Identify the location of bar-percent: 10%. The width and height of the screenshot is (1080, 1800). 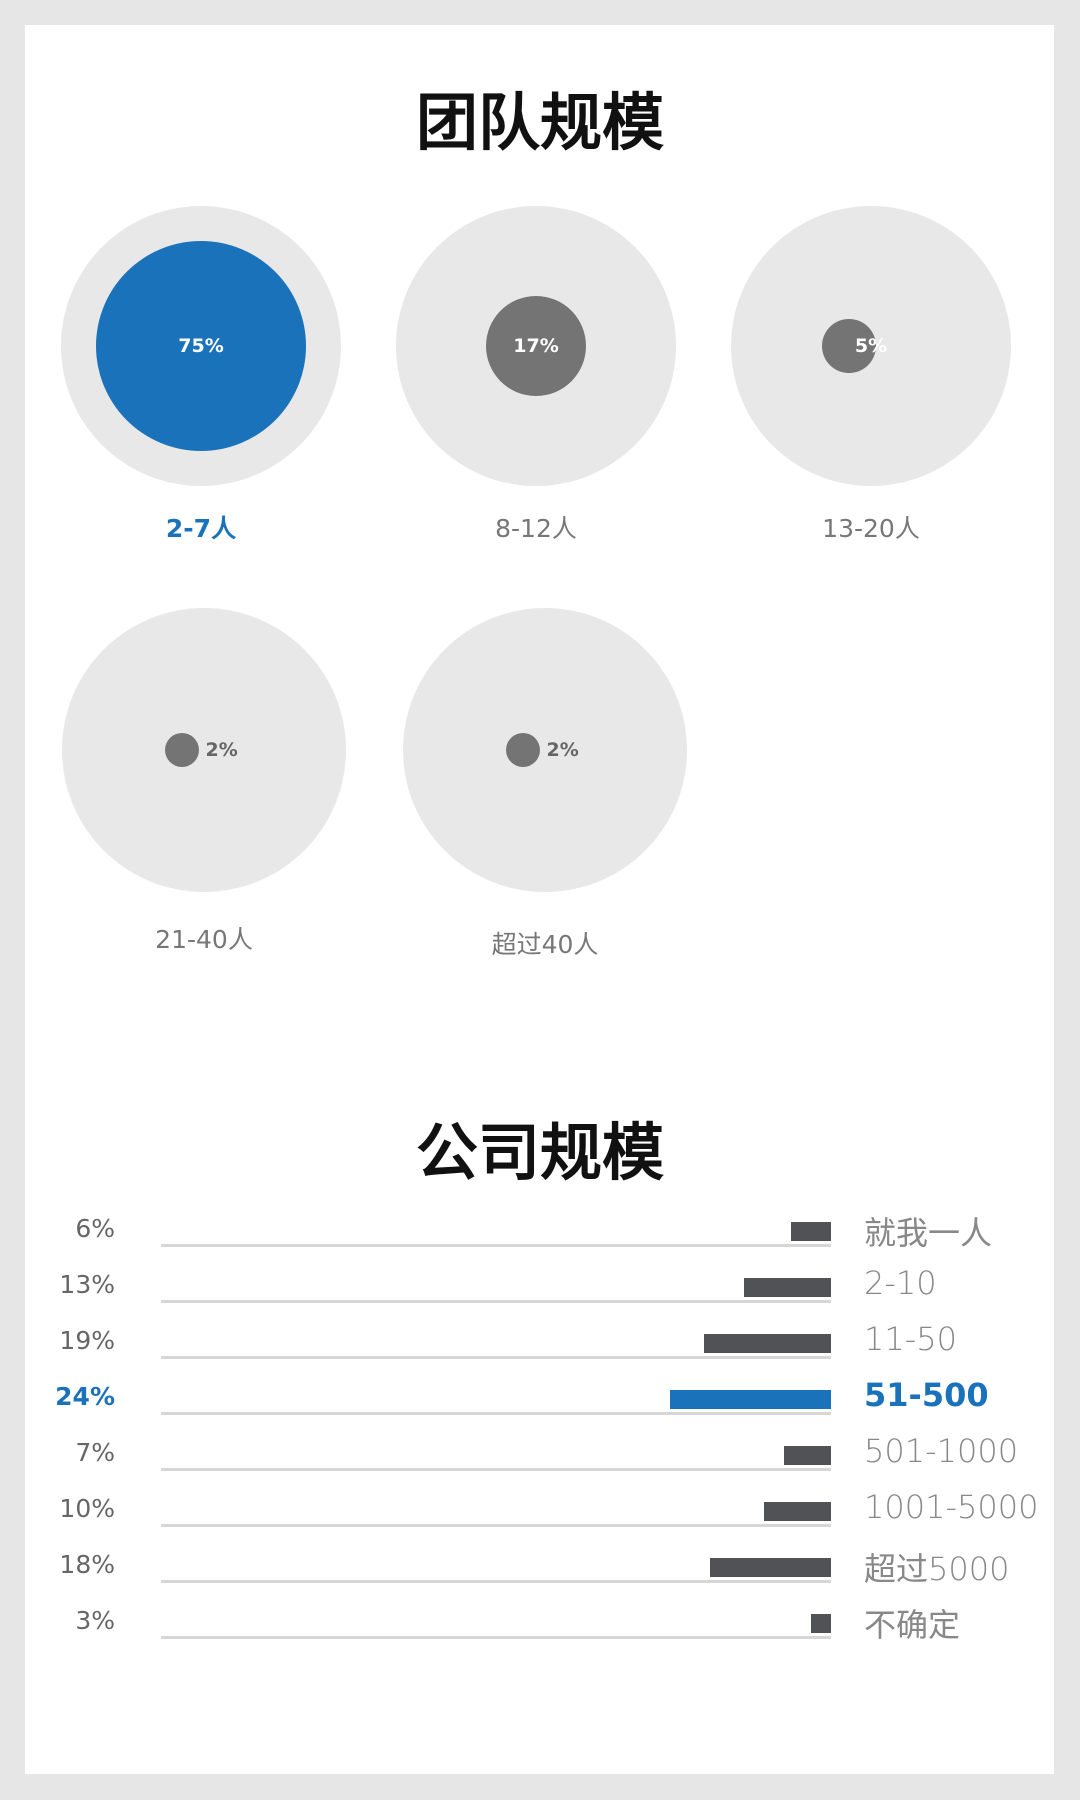
(87, 1508).